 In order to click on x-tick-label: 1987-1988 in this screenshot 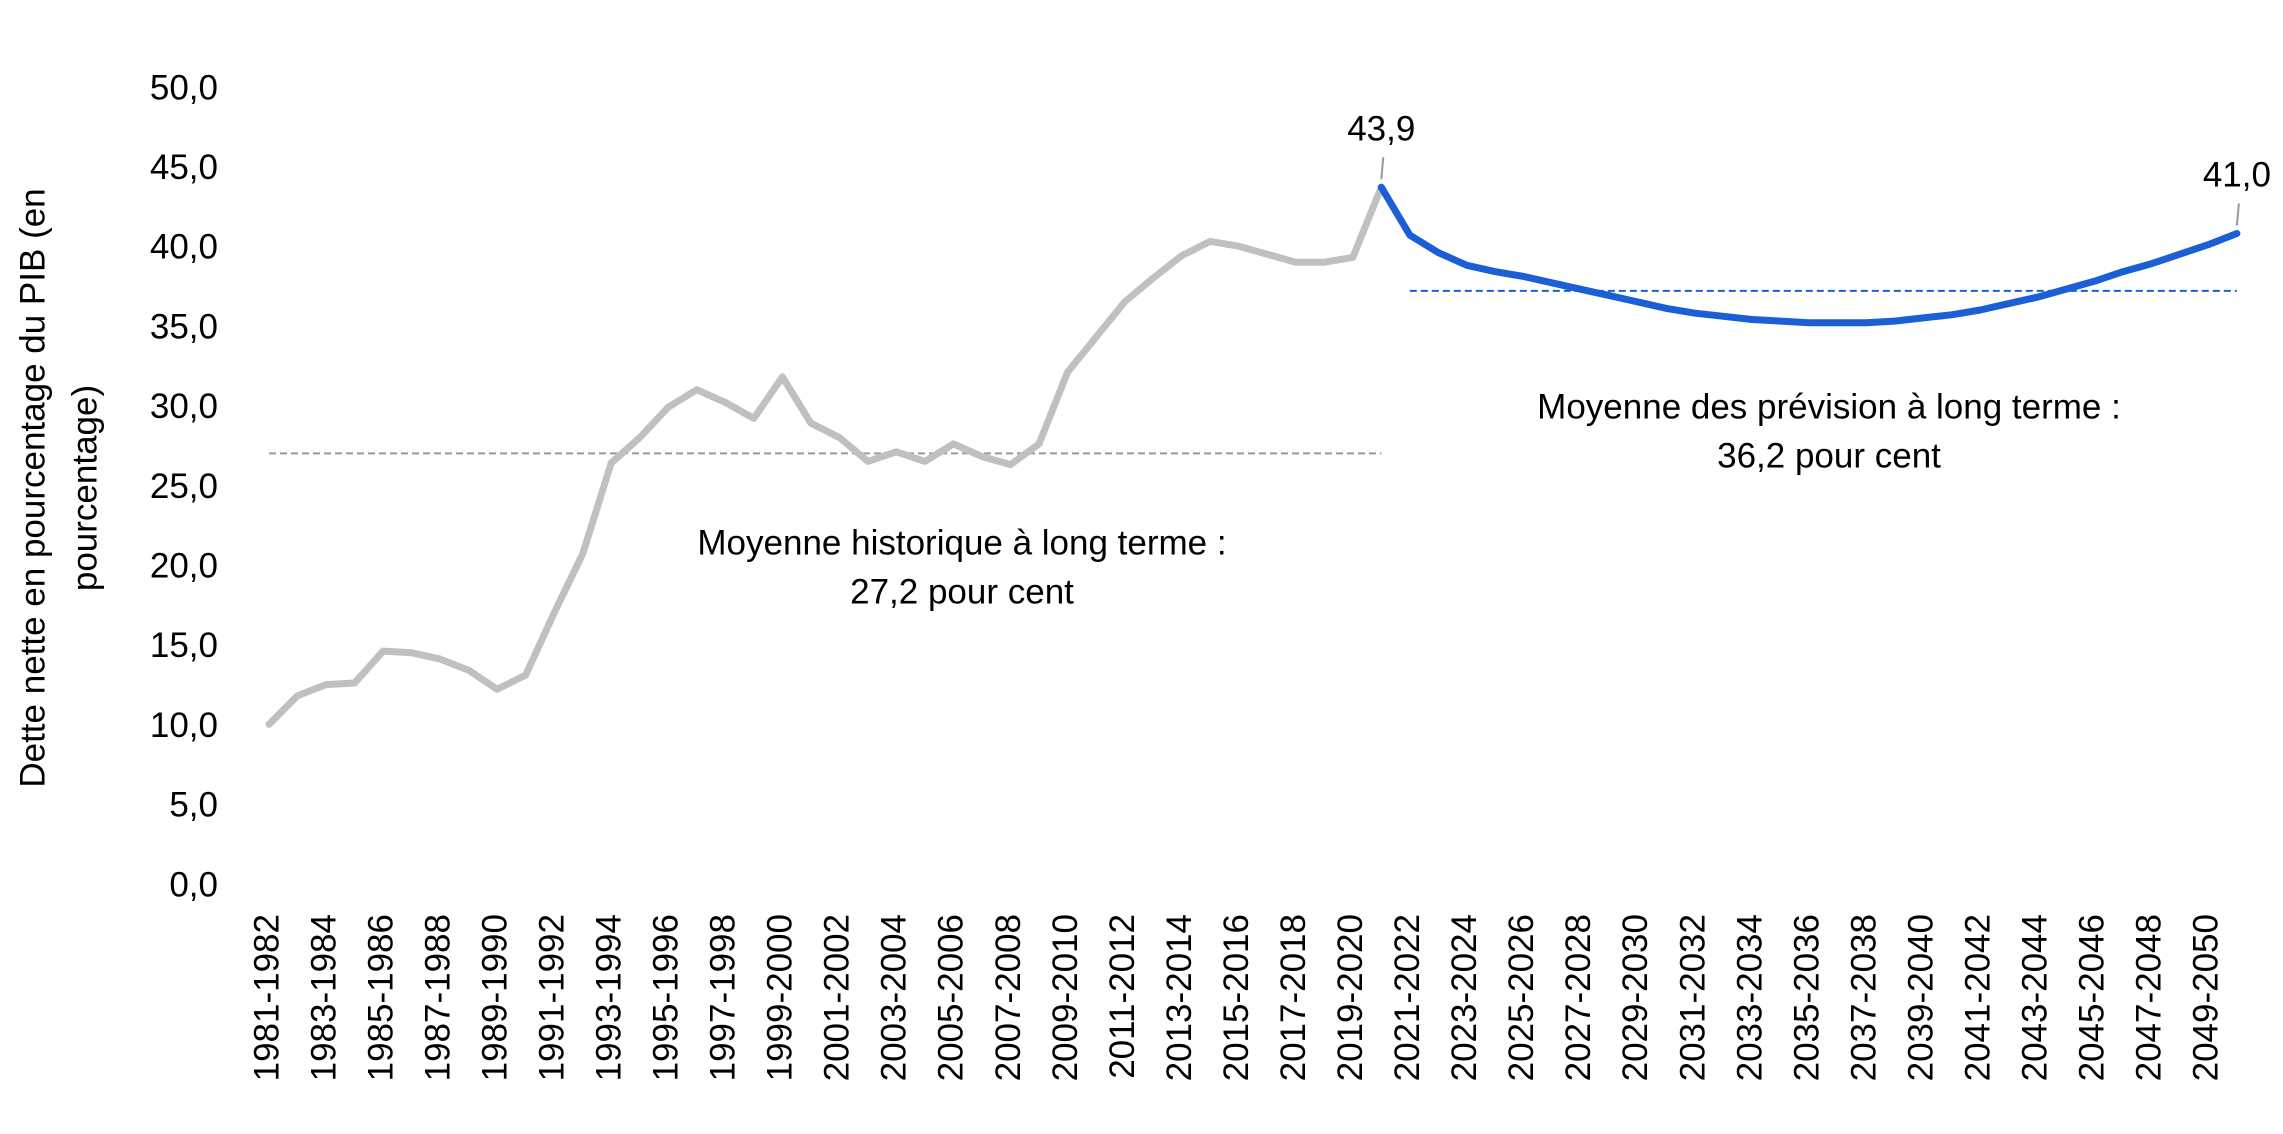, I will do `click(437, 997)`.